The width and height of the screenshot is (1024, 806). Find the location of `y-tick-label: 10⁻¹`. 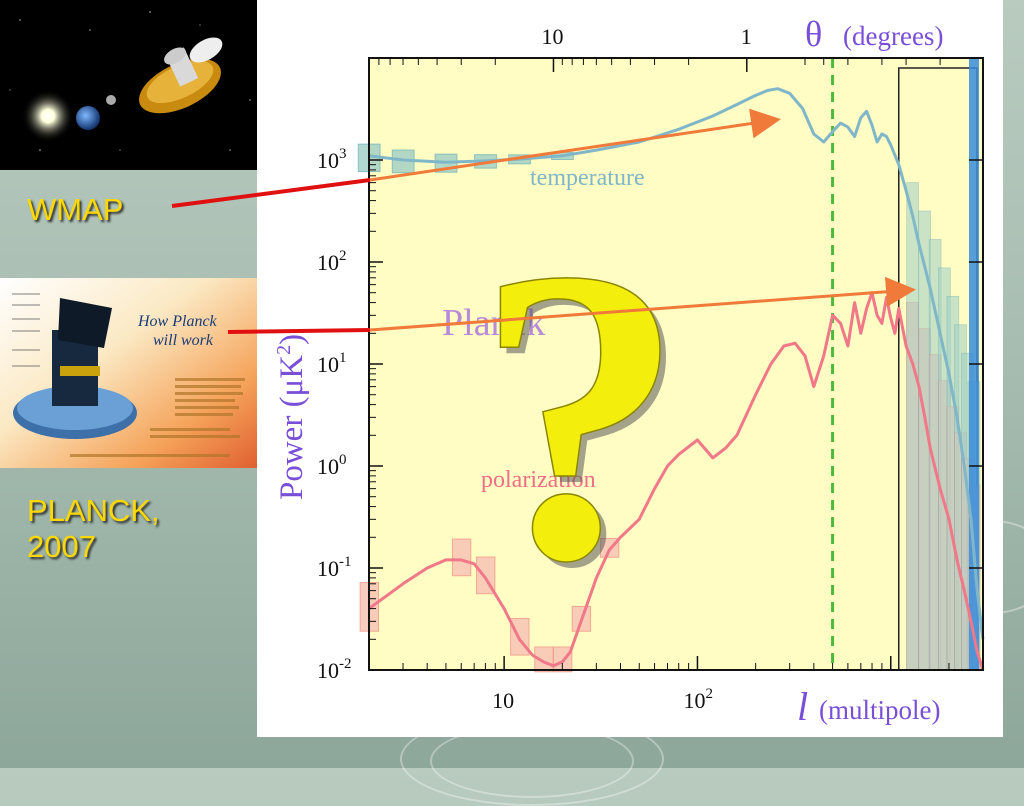

y-tick-label: 10⁻¹ is located at coordinates (334, 567).